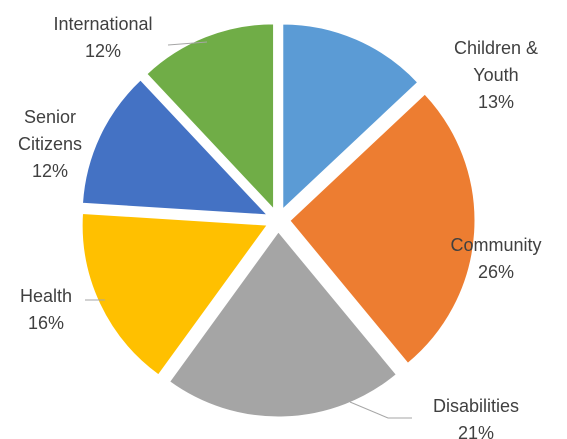 Image resolution: width=567 pixels, height=439 pixels. I want to click on pie-slice-health, so click(175, 294).